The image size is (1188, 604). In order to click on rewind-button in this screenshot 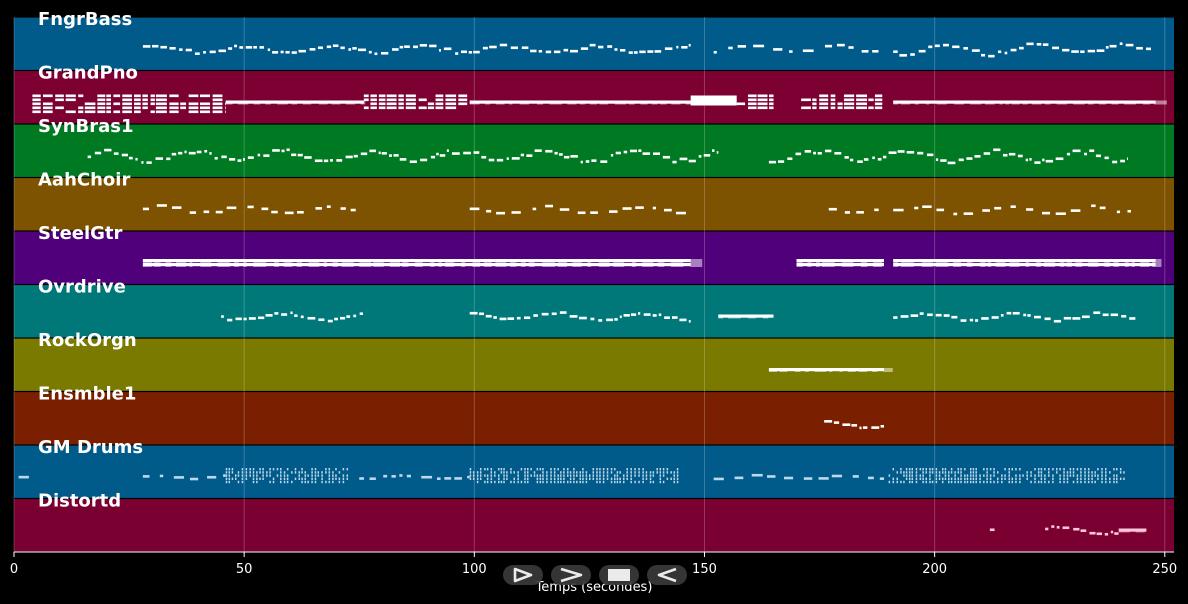, I will do `click(667, 575)`.